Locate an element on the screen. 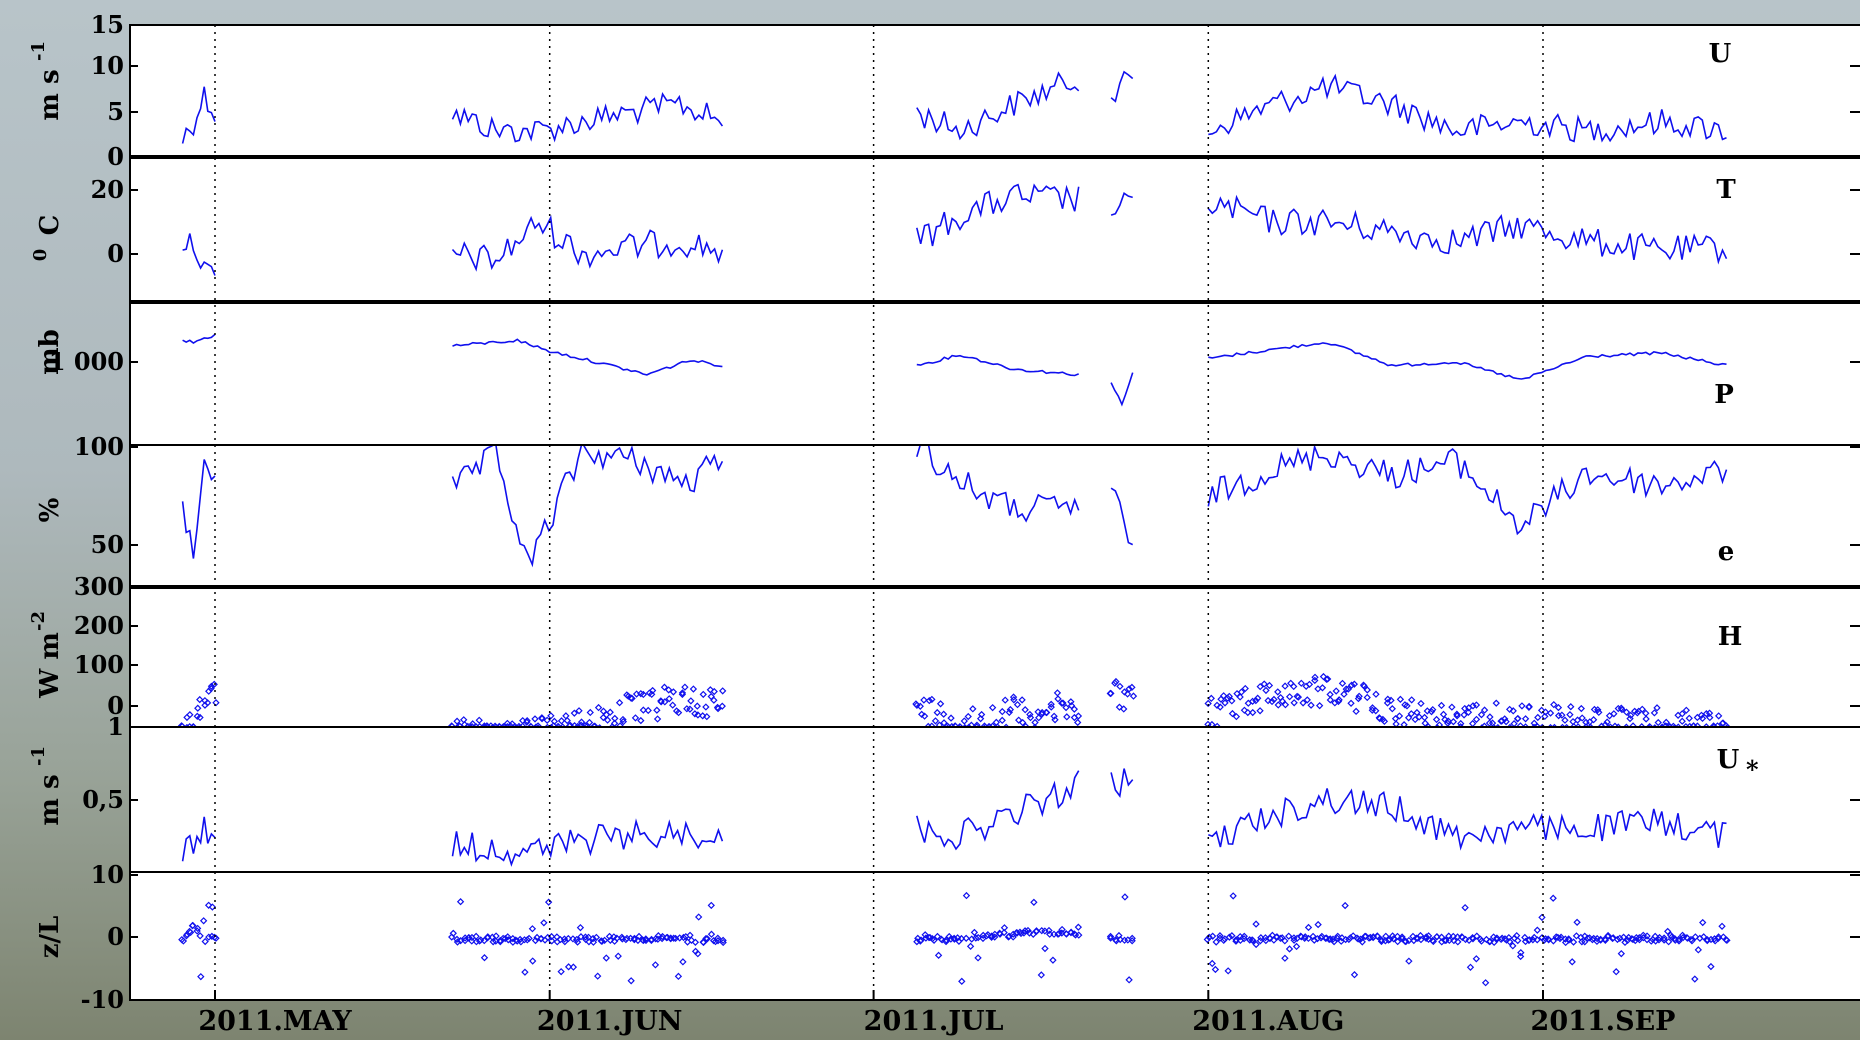 This screenshot has width=1860, height=1040. panel-zL: 10 0 -10 z/L is located at coordinates (947, 937).